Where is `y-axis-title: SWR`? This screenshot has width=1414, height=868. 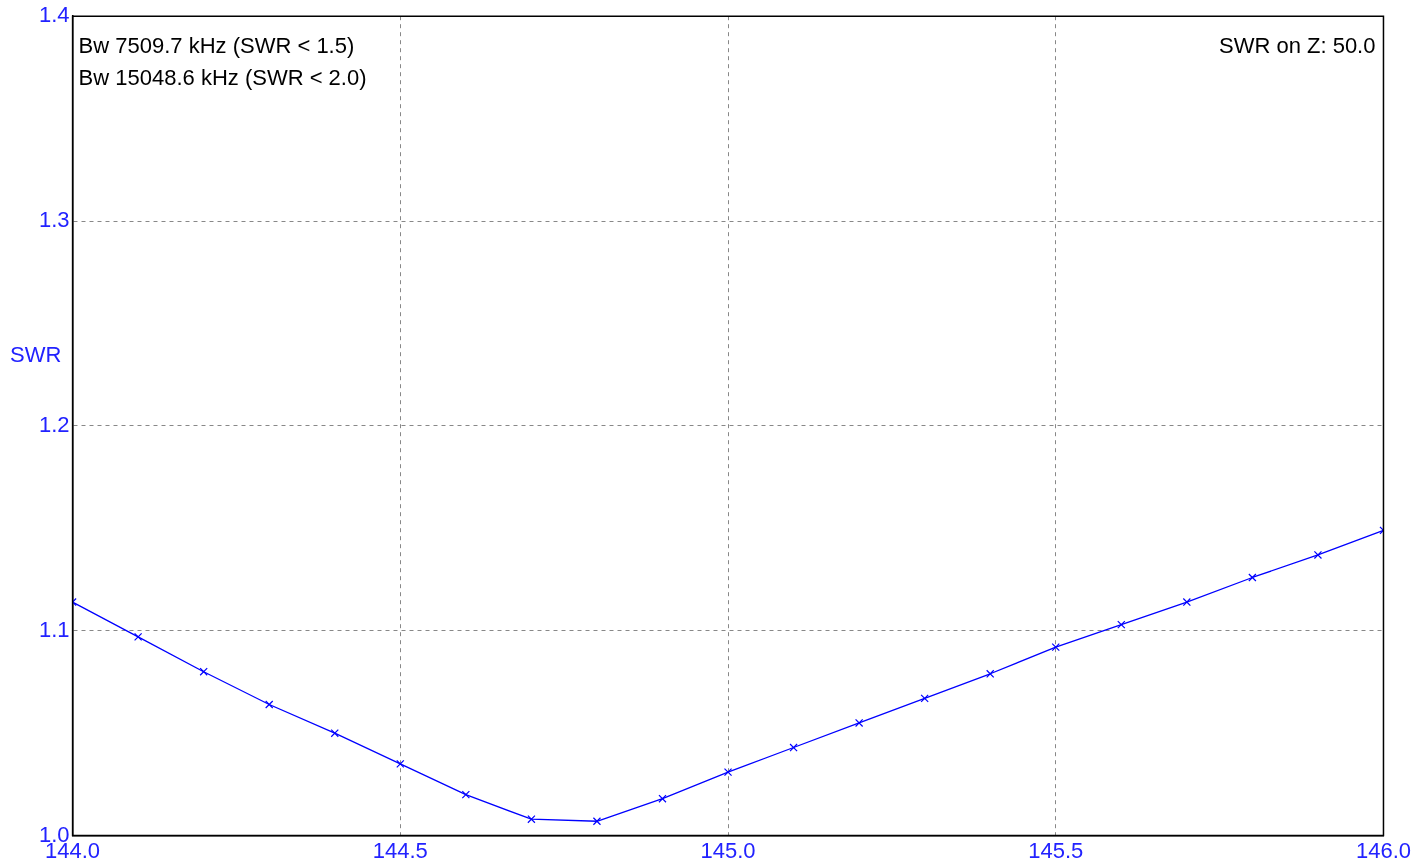
y-axis-title: SWR is located at coordinates (36, 355).